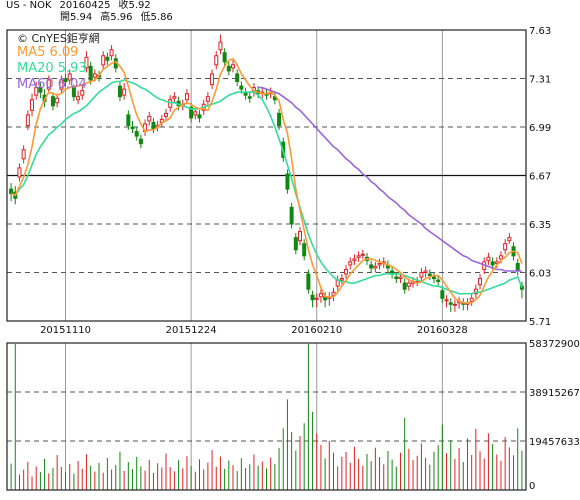 The image size is (580, 500). I want to click on x-tick-label: 20160210, so click(316, 330).